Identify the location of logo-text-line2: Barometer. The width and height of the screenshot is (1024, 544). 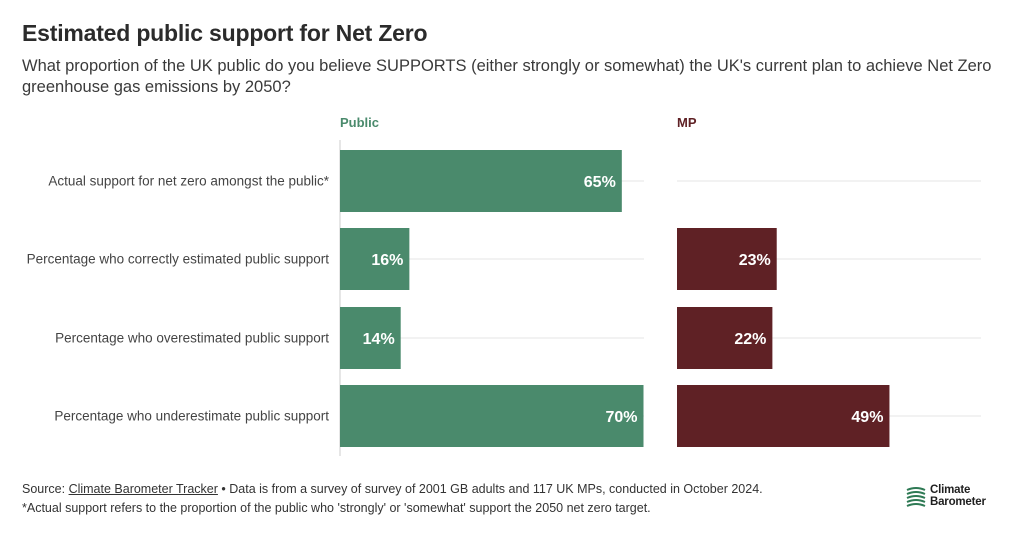
(958, 501).